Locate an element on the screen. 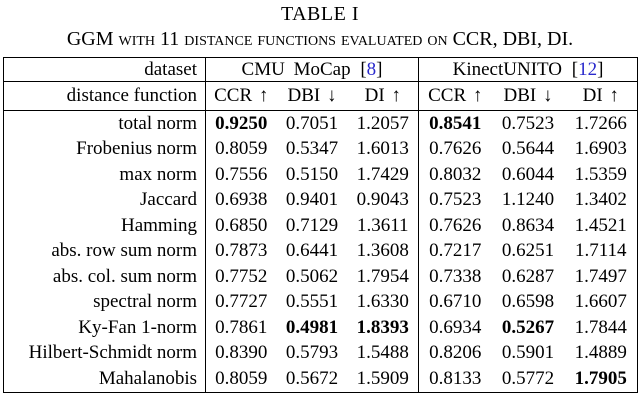 The image size is (640, 401). value-cell: 0.7727 is located at coordinates (241, 302).